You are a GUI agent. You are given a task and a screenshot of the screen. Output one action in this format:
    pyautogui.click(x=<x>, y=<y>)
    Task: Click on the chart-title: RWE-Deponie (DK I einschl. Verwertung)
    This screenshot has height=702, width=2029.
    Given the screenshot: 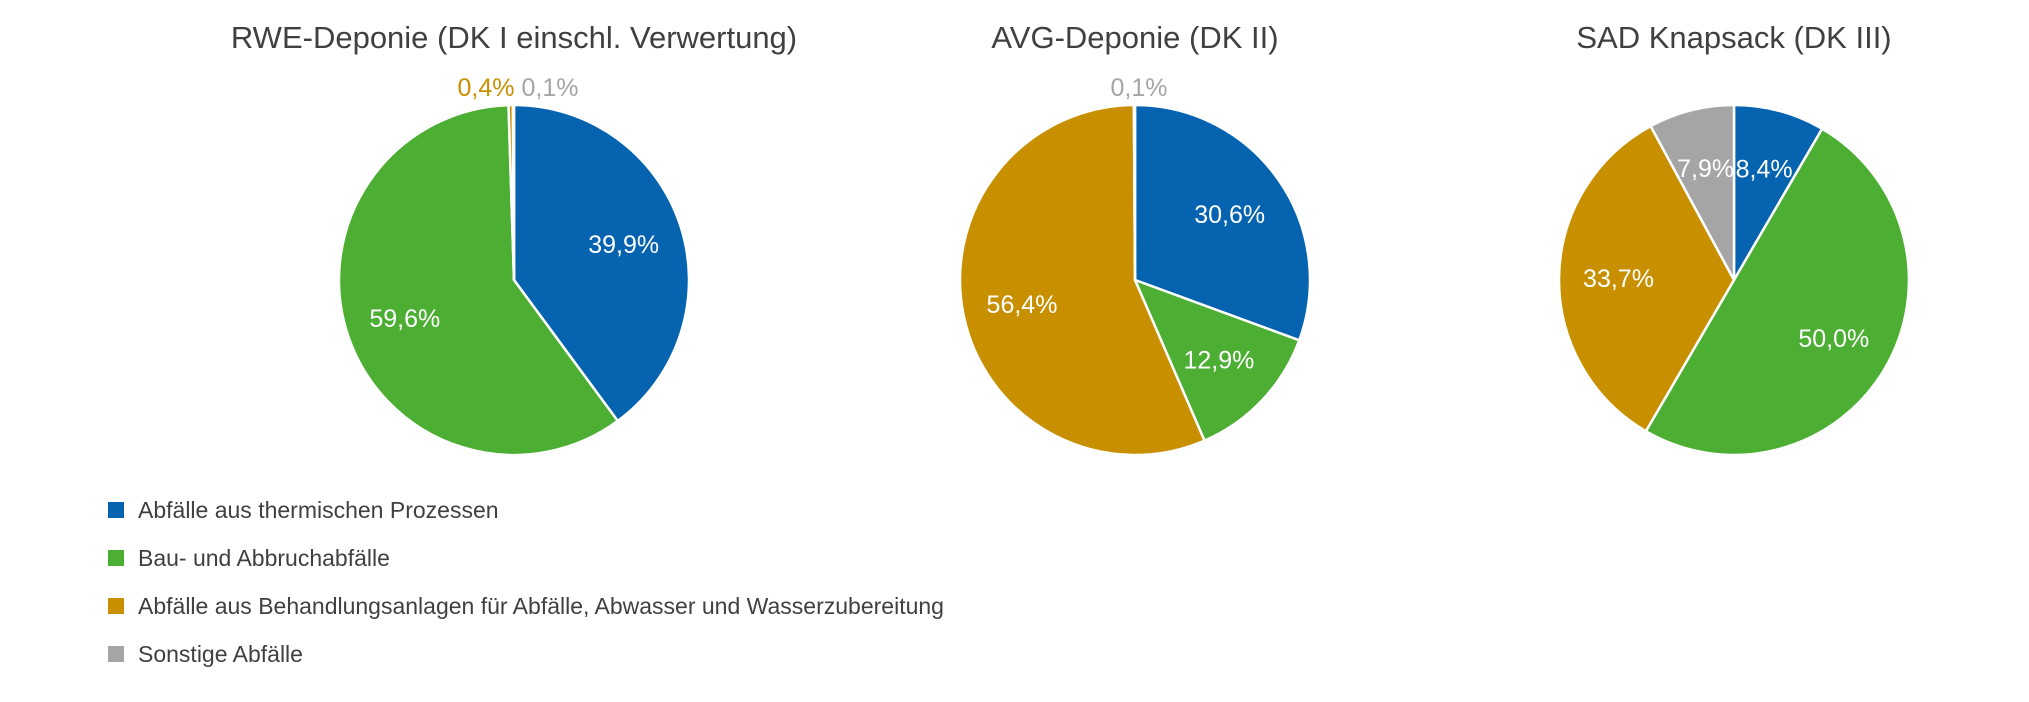 What is the action you would take?
    pyautogui.click(x=514, y=37)
    